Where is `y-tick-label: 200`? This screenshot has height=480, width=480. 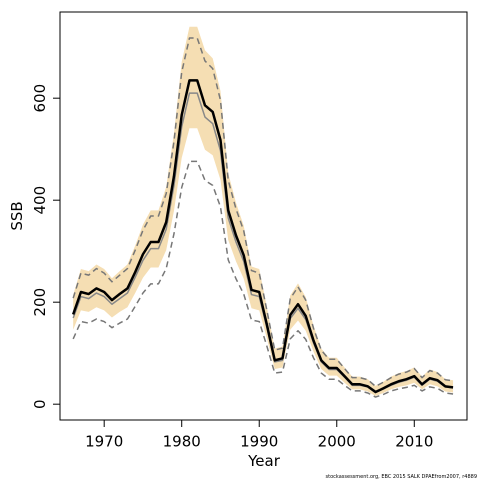
y-tick-label: 200 is located at coordinates (40, 302).